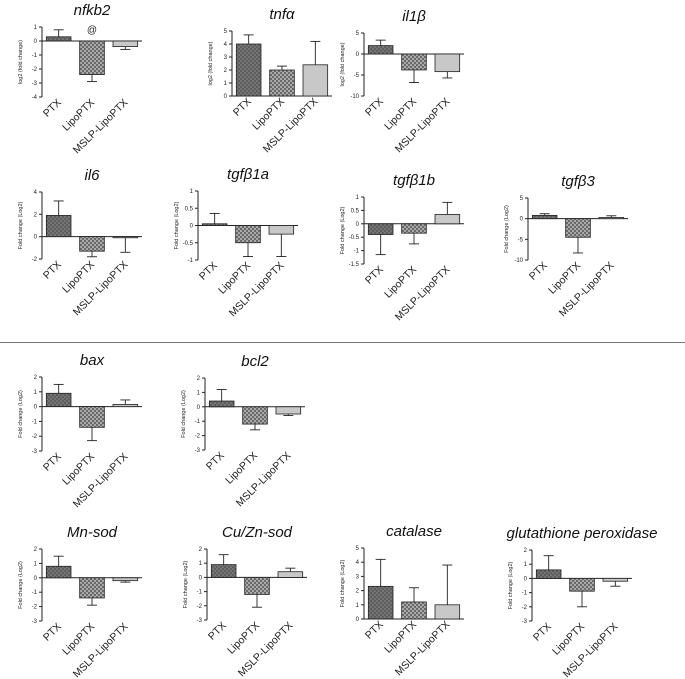 The image size is (685, 679). Describe the element at coordinates (354, 97) in the screenshot. I see `y-tick-label: -10` at that location.